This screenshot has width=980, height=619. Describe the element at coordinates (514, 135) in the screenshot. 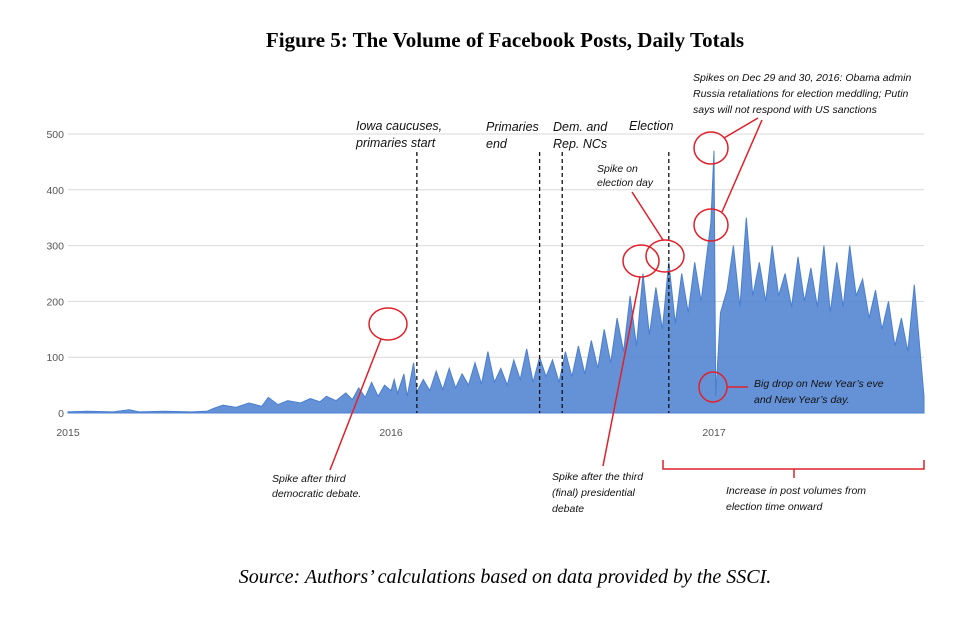

I see `event-label-primaries-end: Primaries end` at that location.